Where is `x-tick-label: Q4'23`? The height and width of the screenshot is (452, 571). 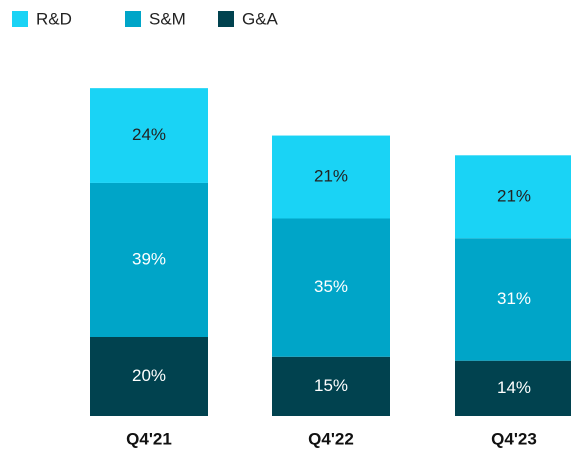 x-tick-label: Q4'23 is located at coordinates (514, 438).